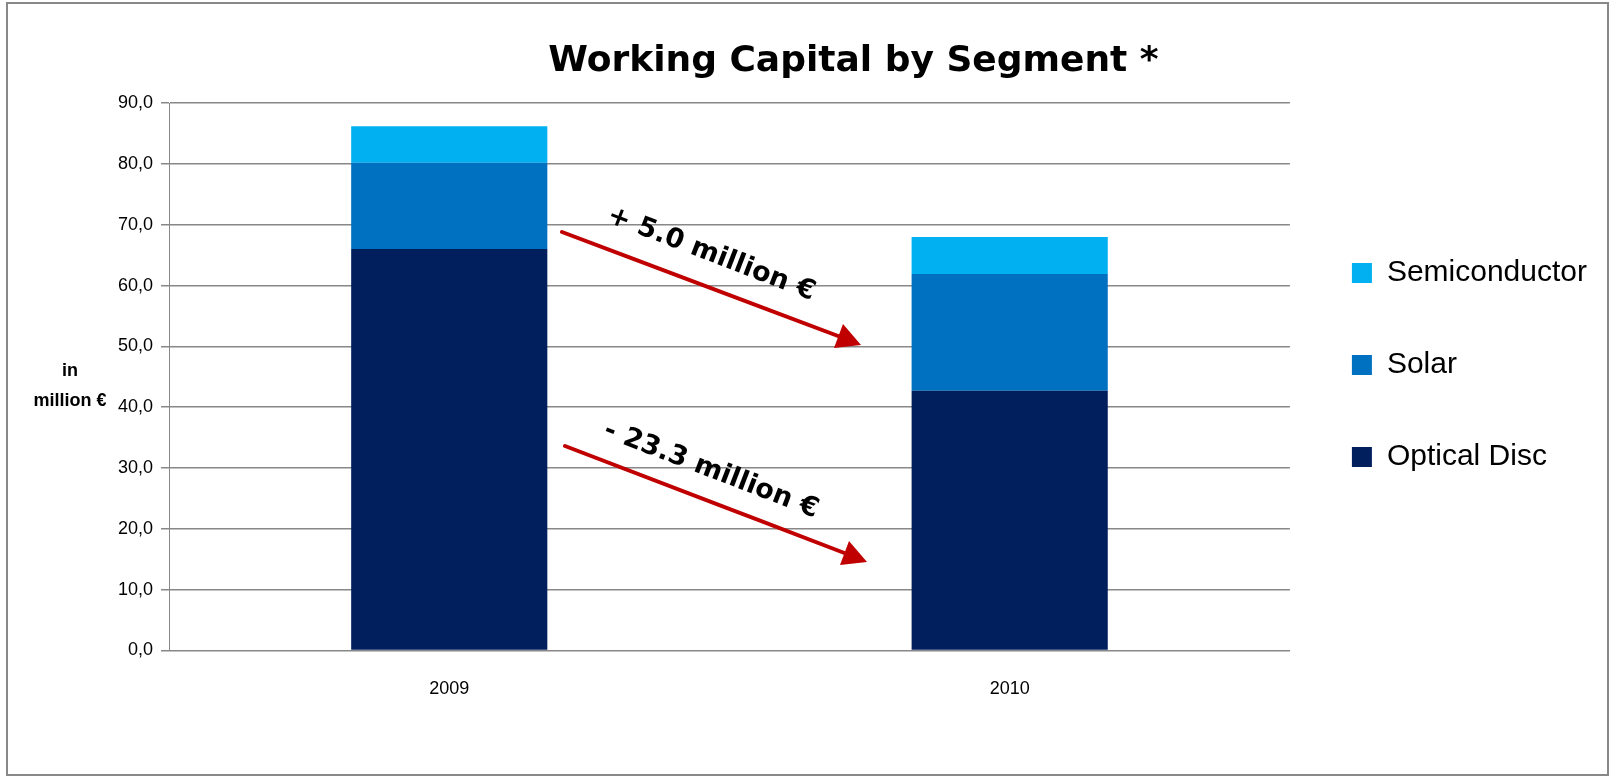  I want to click on y-tick-label: 50,0, so click(135, 345).